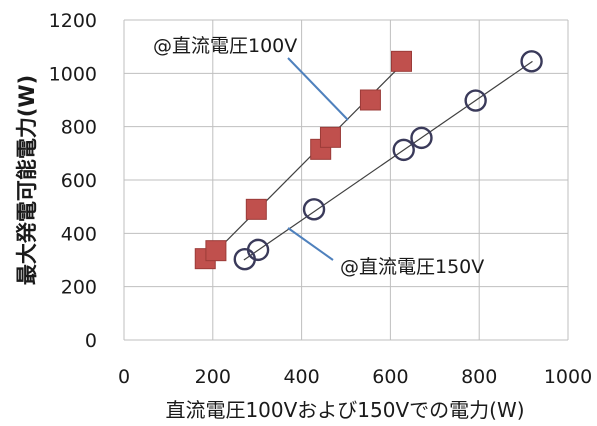 This screenshot has height=426, width=597. Describe the element at coordinates (412, 267) in the screenshot. I see `annotation-150v: @直流電圧150V` at that location.